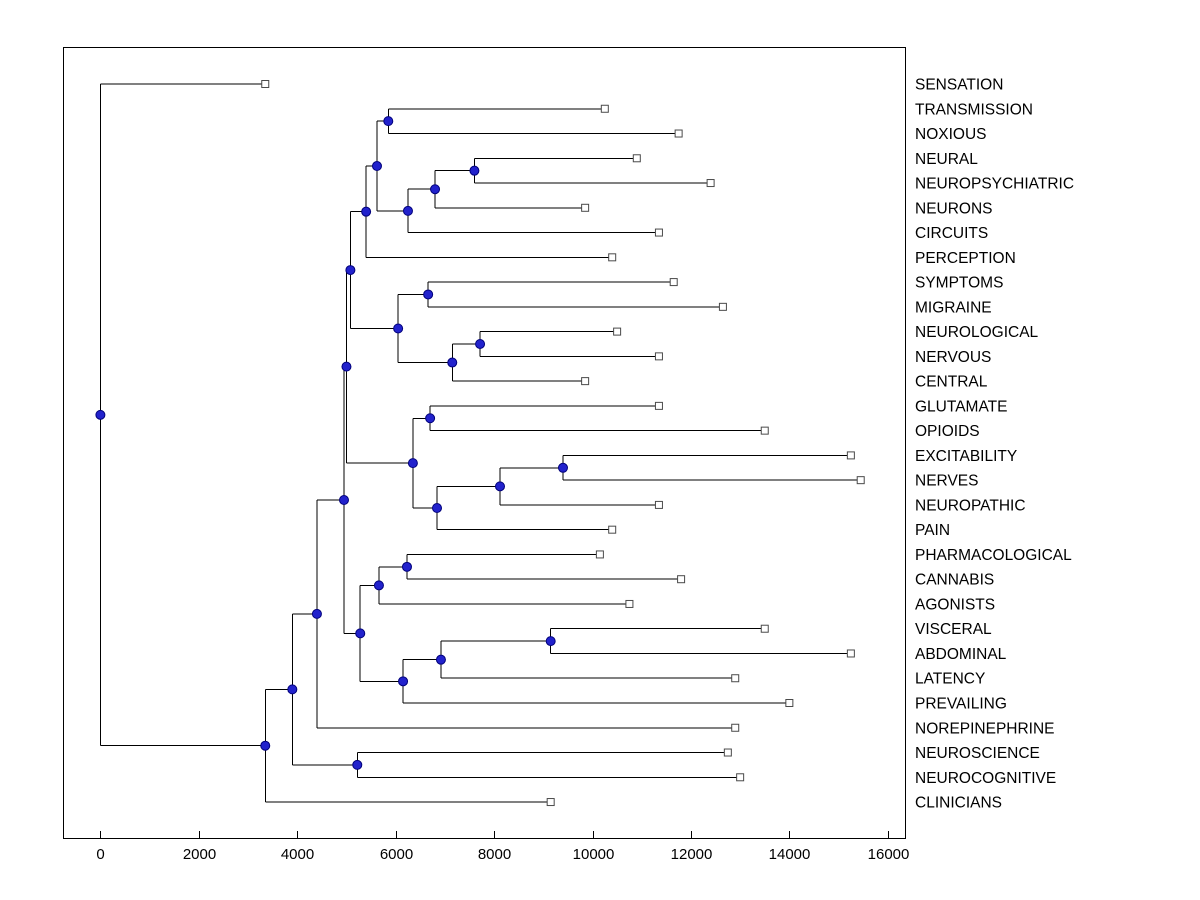  Describe the element at coordinates (955, 604) in the screenshot. I see `leaf-label: AGONISTS` at that location.